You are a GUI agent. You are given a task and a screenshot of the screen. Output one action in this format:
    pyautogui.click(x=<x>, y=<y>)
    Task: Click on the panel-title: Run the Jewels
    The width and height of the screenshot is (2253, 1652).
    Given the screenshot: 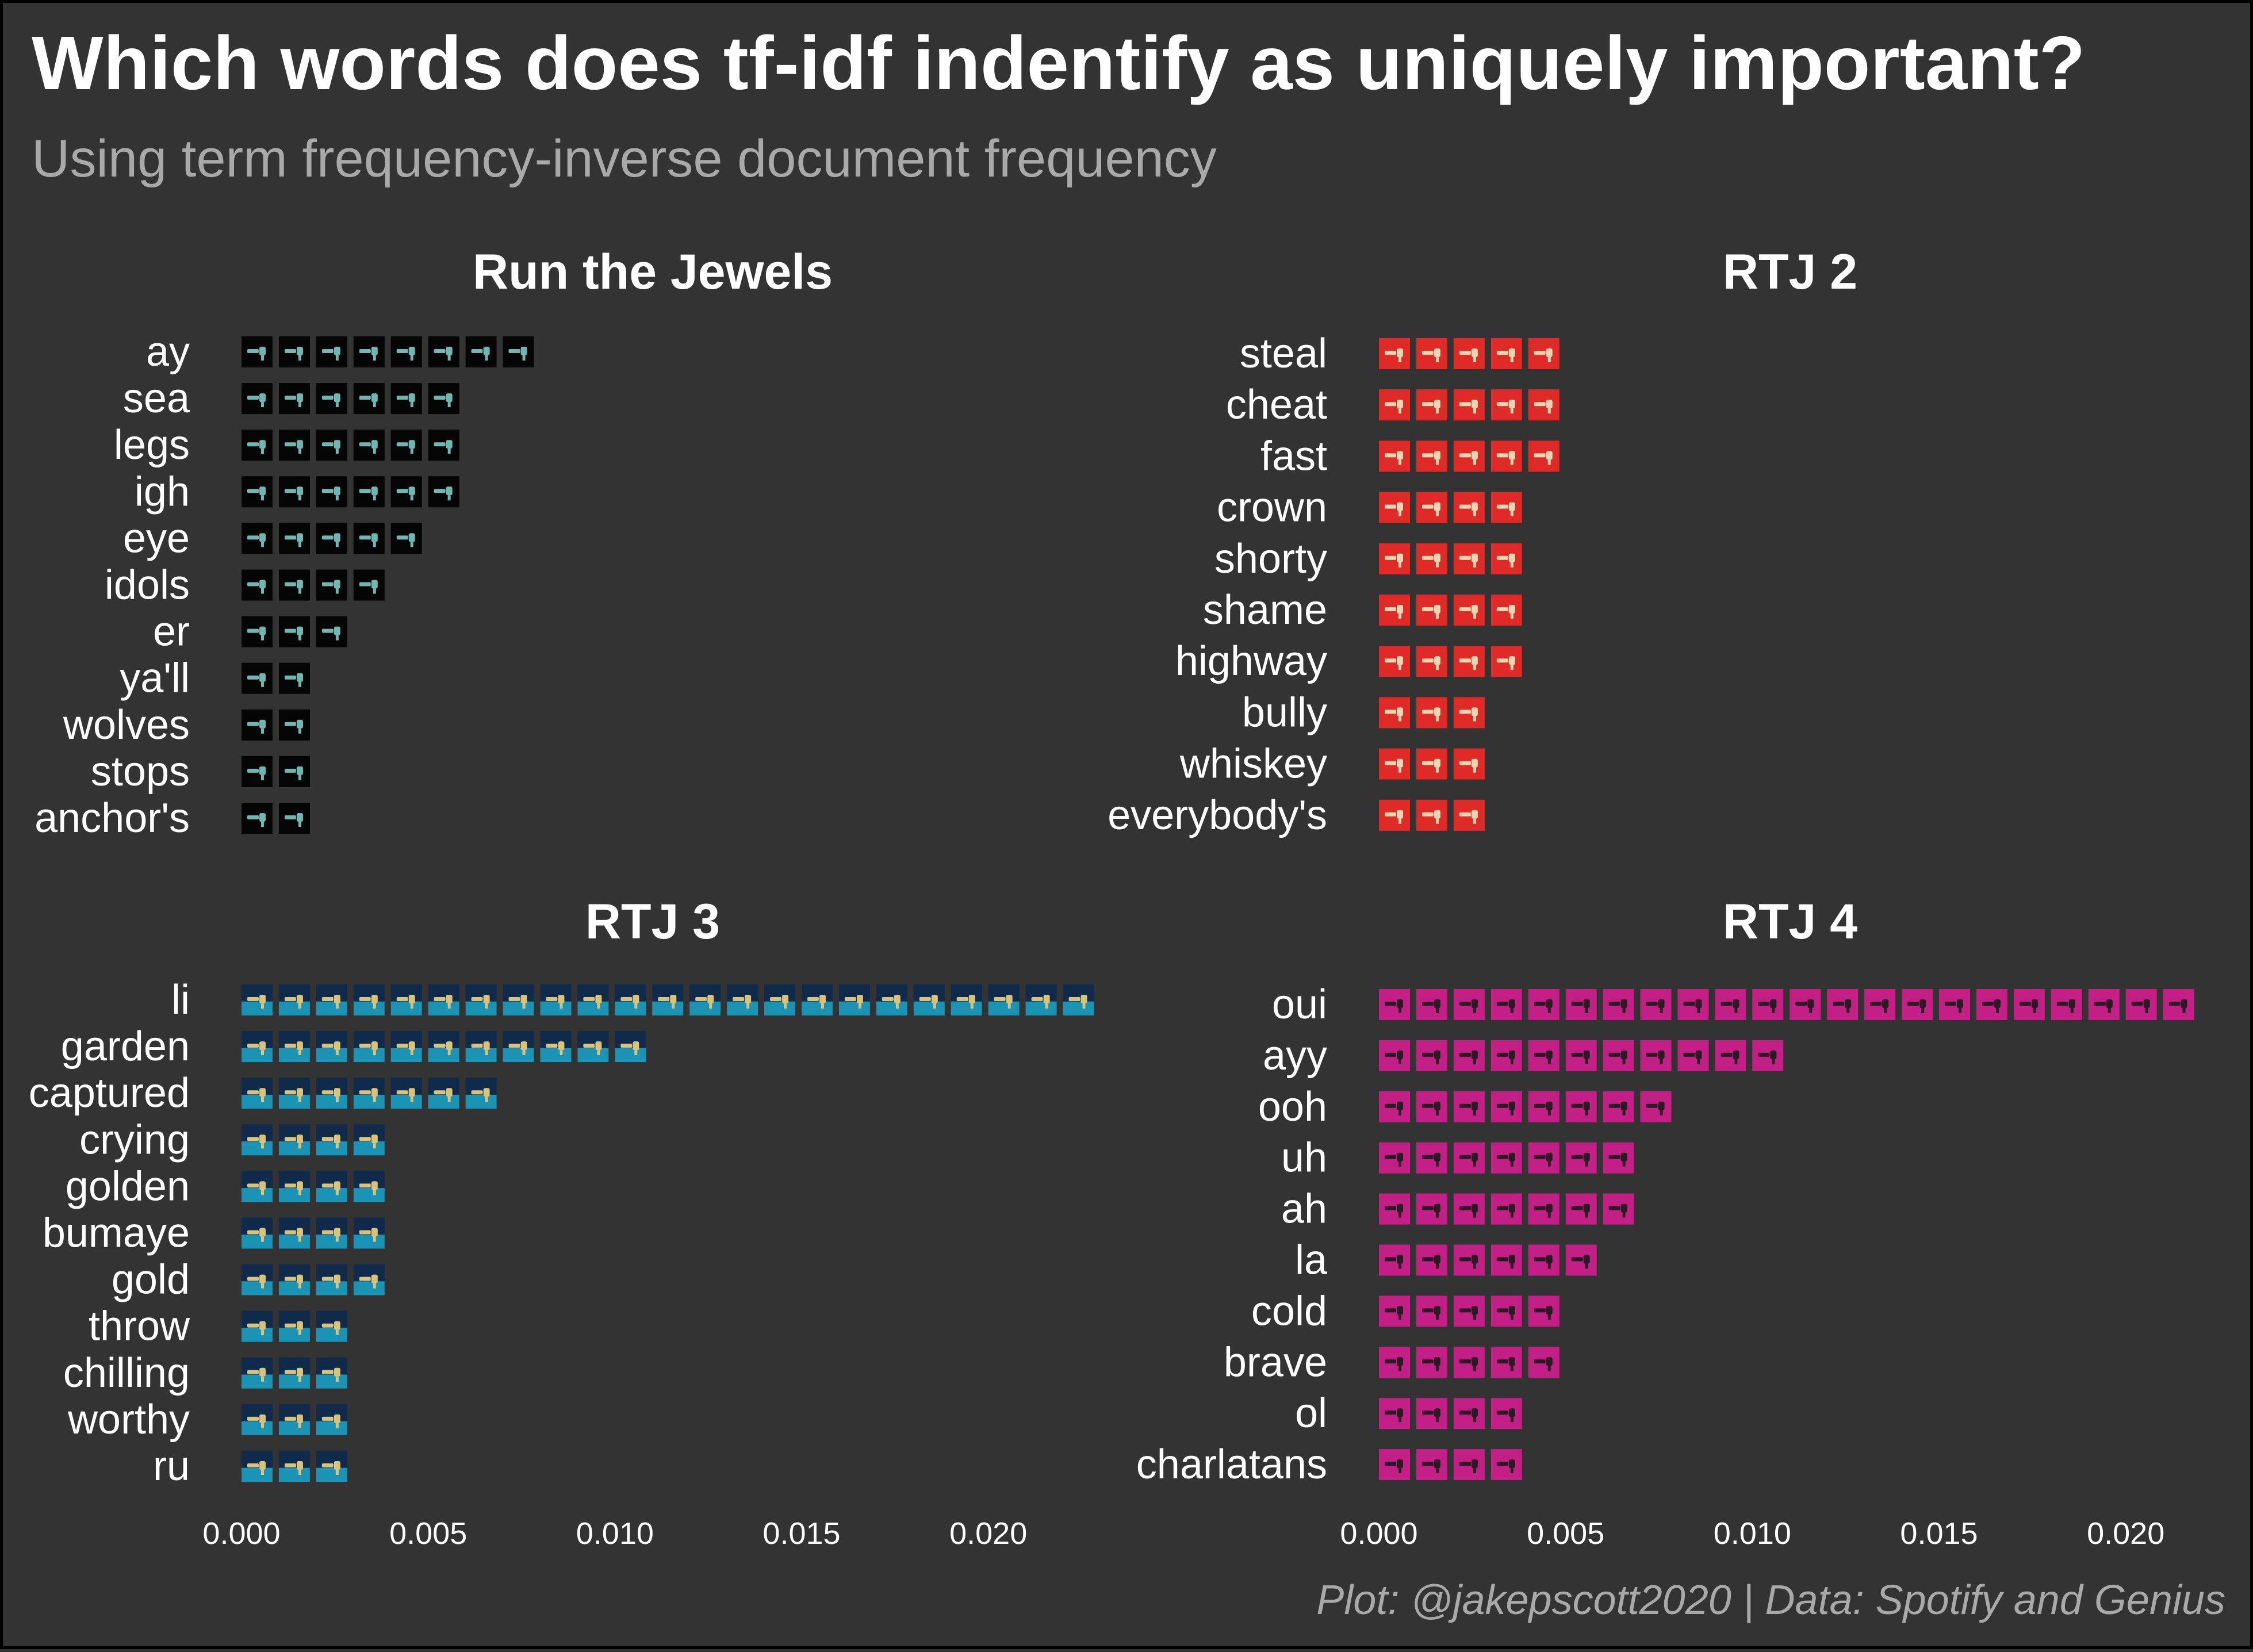 What is the action you would take?
    pyautogui.click(x=653, y=272)
    